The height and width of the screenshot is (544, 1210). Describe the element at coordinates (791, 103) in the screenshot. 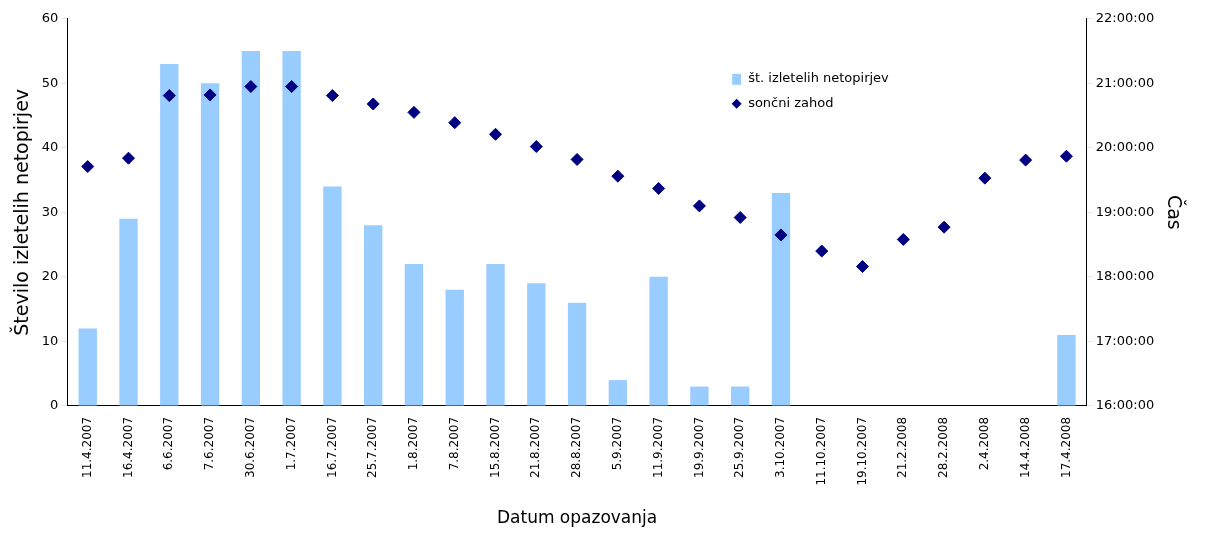

I see `legend-label: sončni zahod` at that location.